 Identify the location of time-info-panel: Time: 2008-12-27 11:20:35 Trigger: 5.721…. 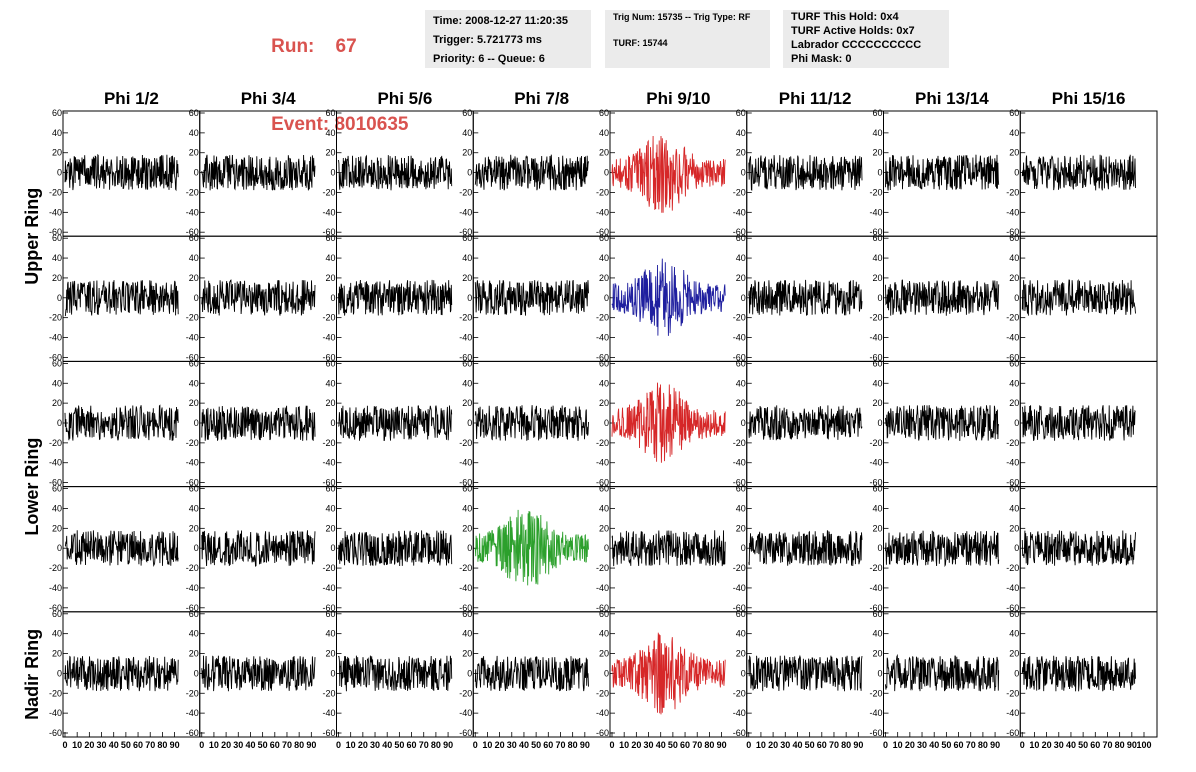
(508, 39).